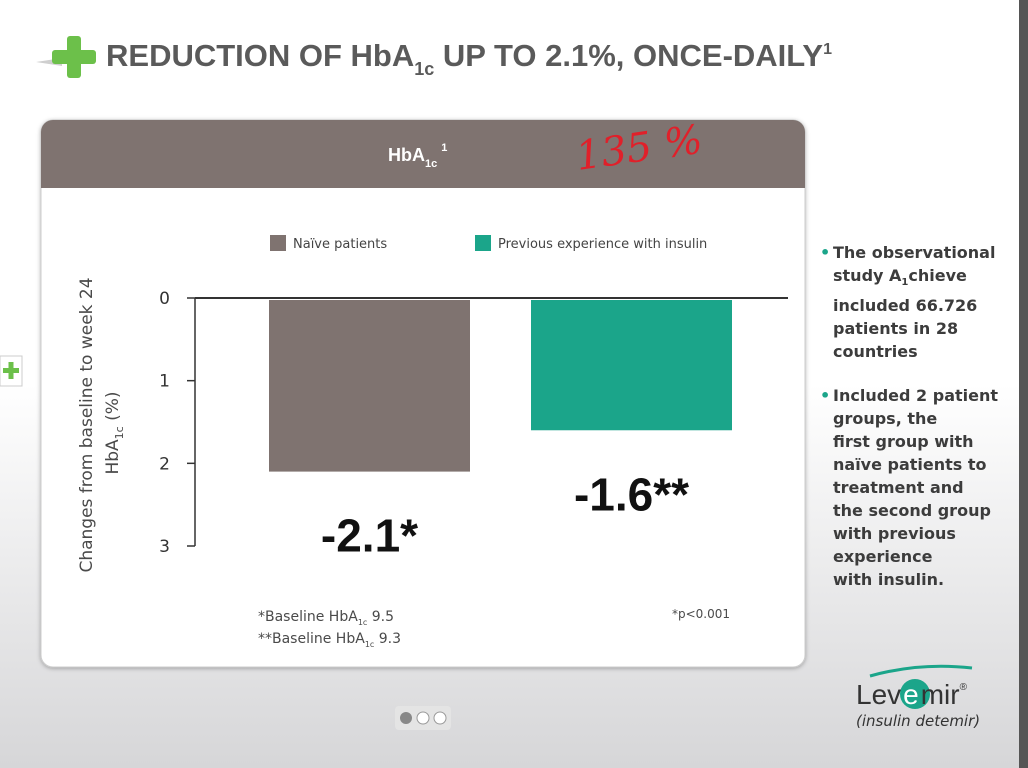 Image resolution: width=1028 pixels, height=768 pixels. What do you see at coordinates (308, 617) in the screenshot?
I see `footnote-text: *Baseline HbA` at bounding box center [308, 617].